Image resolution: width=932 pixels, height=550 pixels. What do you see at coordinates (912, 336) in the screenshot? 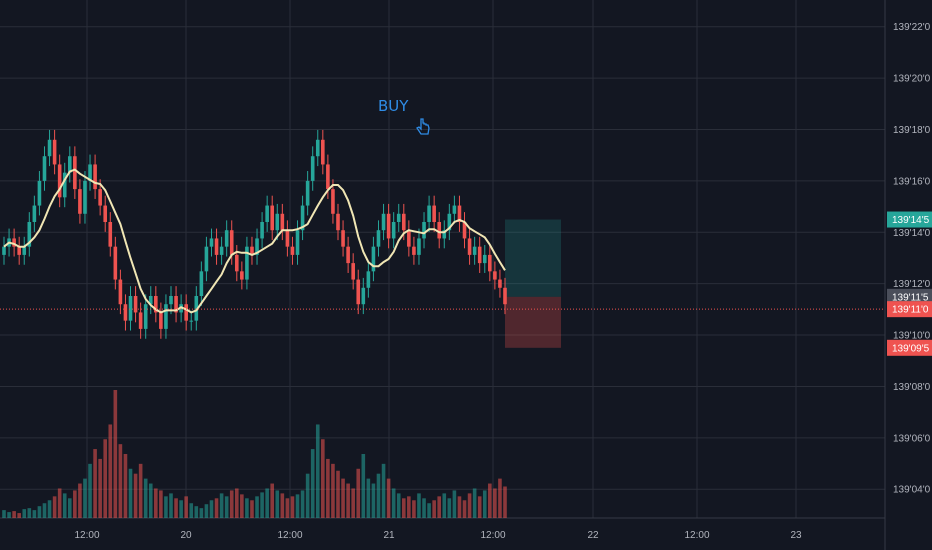
I see `price-tick-label: 139'10'0` at bounding box center [912, 336].